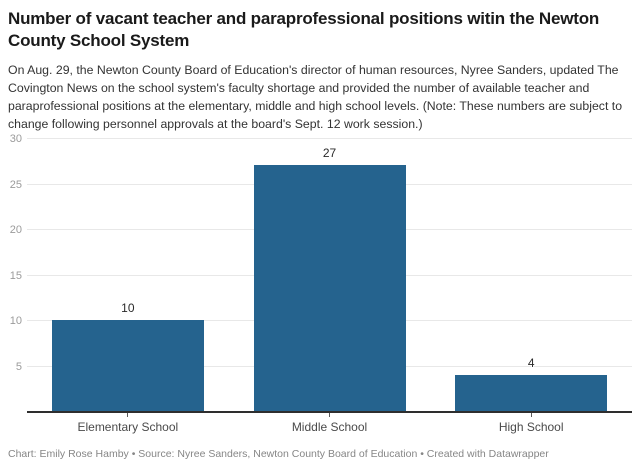 This screenshot has width=640, height=470. Describe the element at coordinates (128, 308) in the screenshot. I see `bar-value-label: 10` at that location.